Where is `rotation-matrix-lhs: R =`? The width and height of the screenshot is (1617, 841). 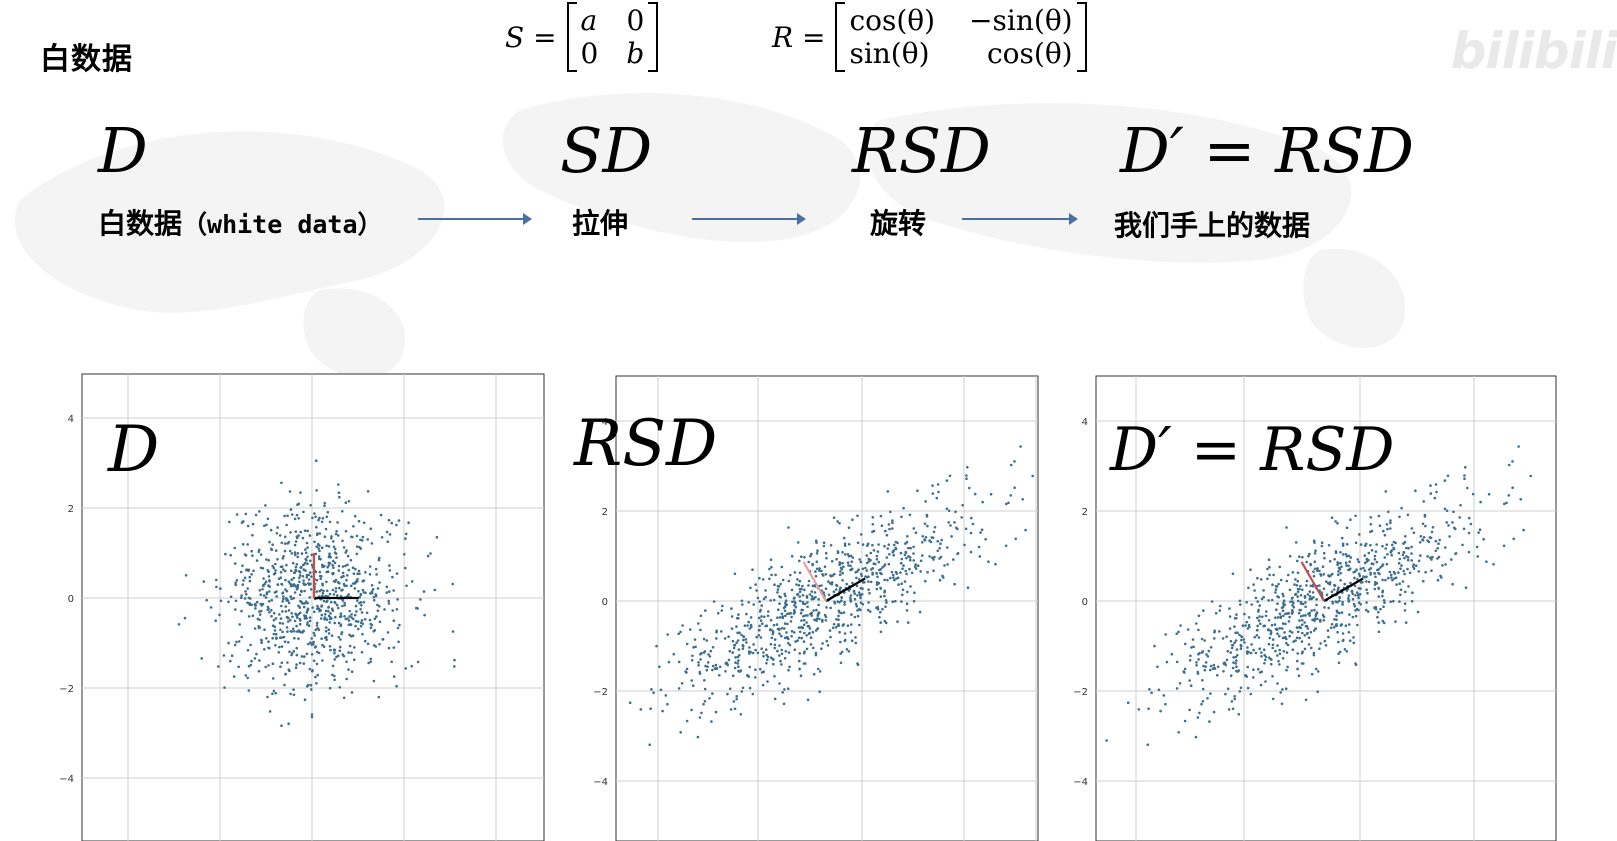 rotation-matrix-lhs: R = is located at coordinates (799, 37).